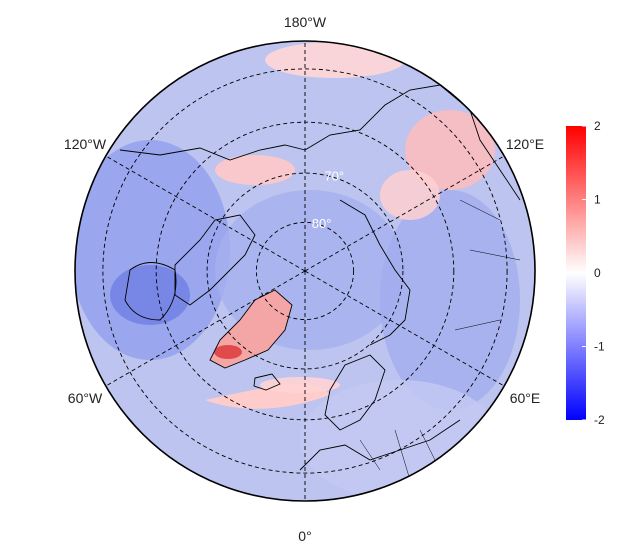 Image resolution: width=625 pixels, height=552 pixels. I want to click on anomaly-blue-north-america, so click(152, 250).